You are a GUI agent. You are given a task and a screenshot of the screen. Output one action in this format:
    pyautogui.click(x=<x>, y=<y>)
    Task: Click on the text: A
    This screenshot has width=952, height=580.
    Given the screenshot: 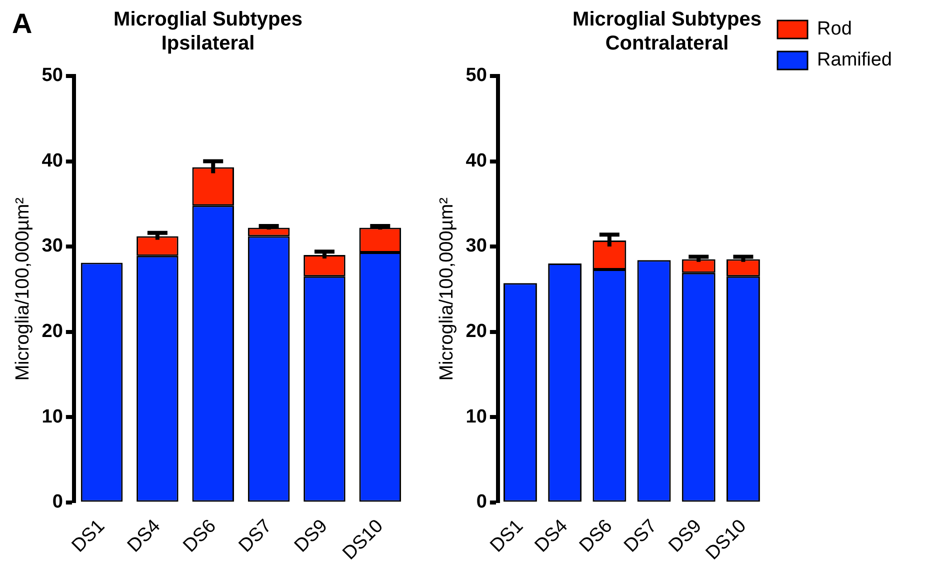 What is the action you would take?
    pyautogui.click(x=22, y=24)
    